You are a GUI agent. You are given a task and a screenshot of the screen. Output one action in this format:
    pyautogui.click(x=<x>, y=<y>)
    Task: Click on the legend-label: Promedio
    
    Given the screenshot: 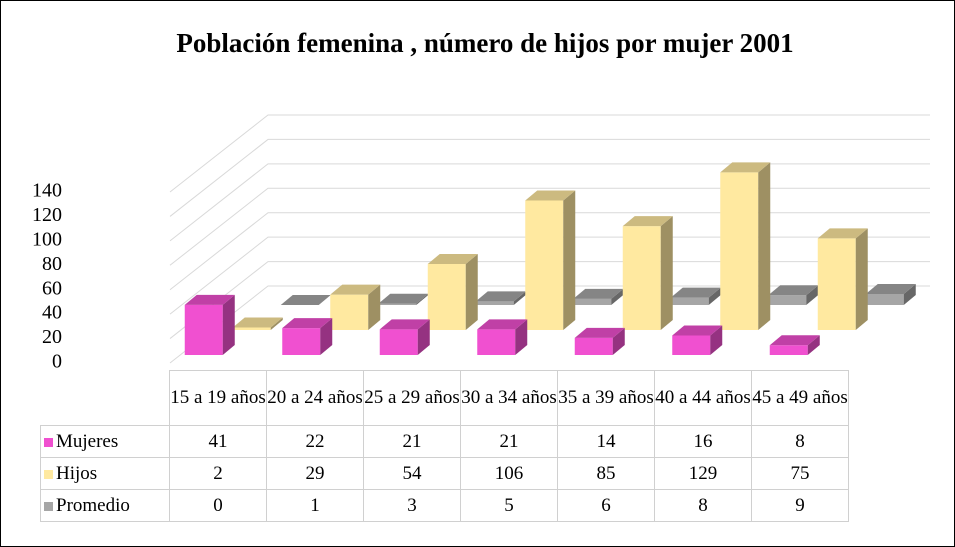 What is the action you would take?
    pyautogui.click(x=93, y=505)
    